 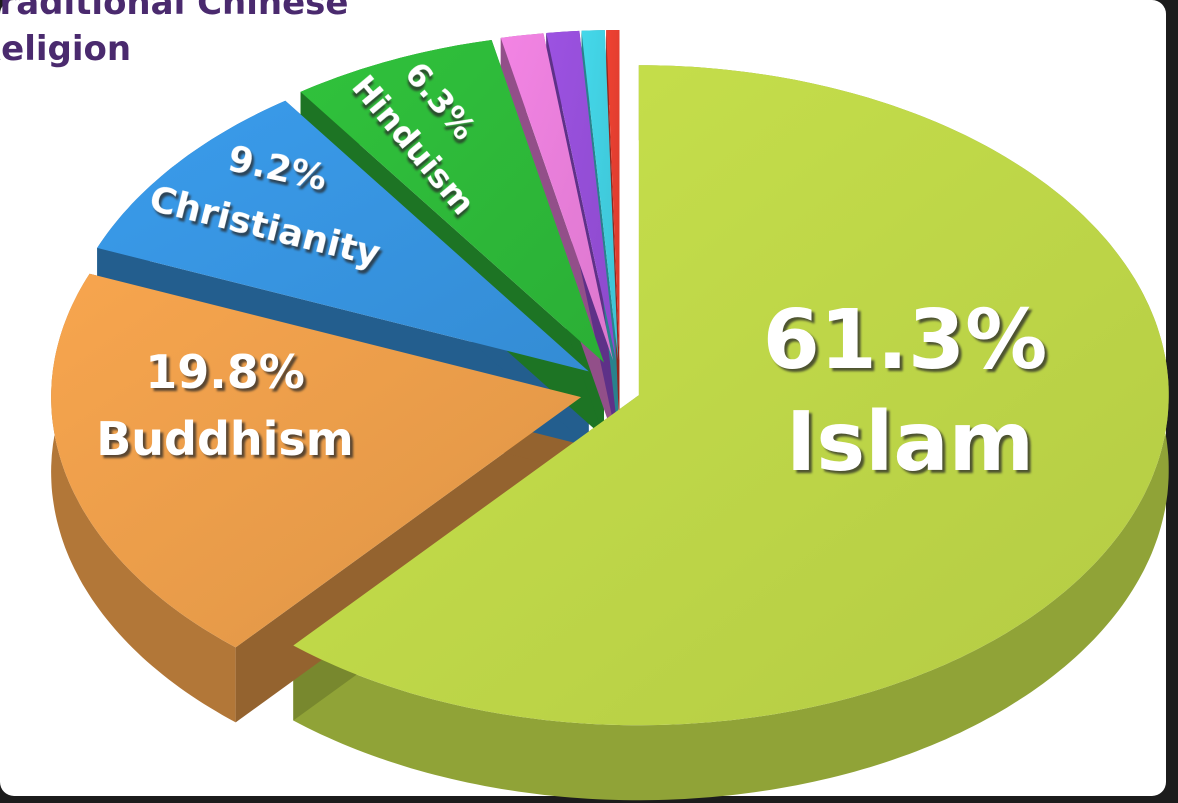 What do you see at coordinates (65, 49) in the screenshot?
I see `annotation: Religion` at bounding box center [65, 49].